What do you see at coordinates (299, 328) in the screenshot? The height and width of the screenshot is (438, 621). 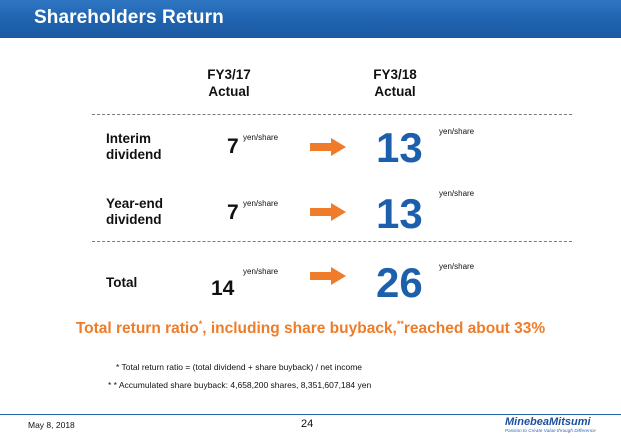 I see `headline-text: , including share buyback,` at bounding box center [299, 328].